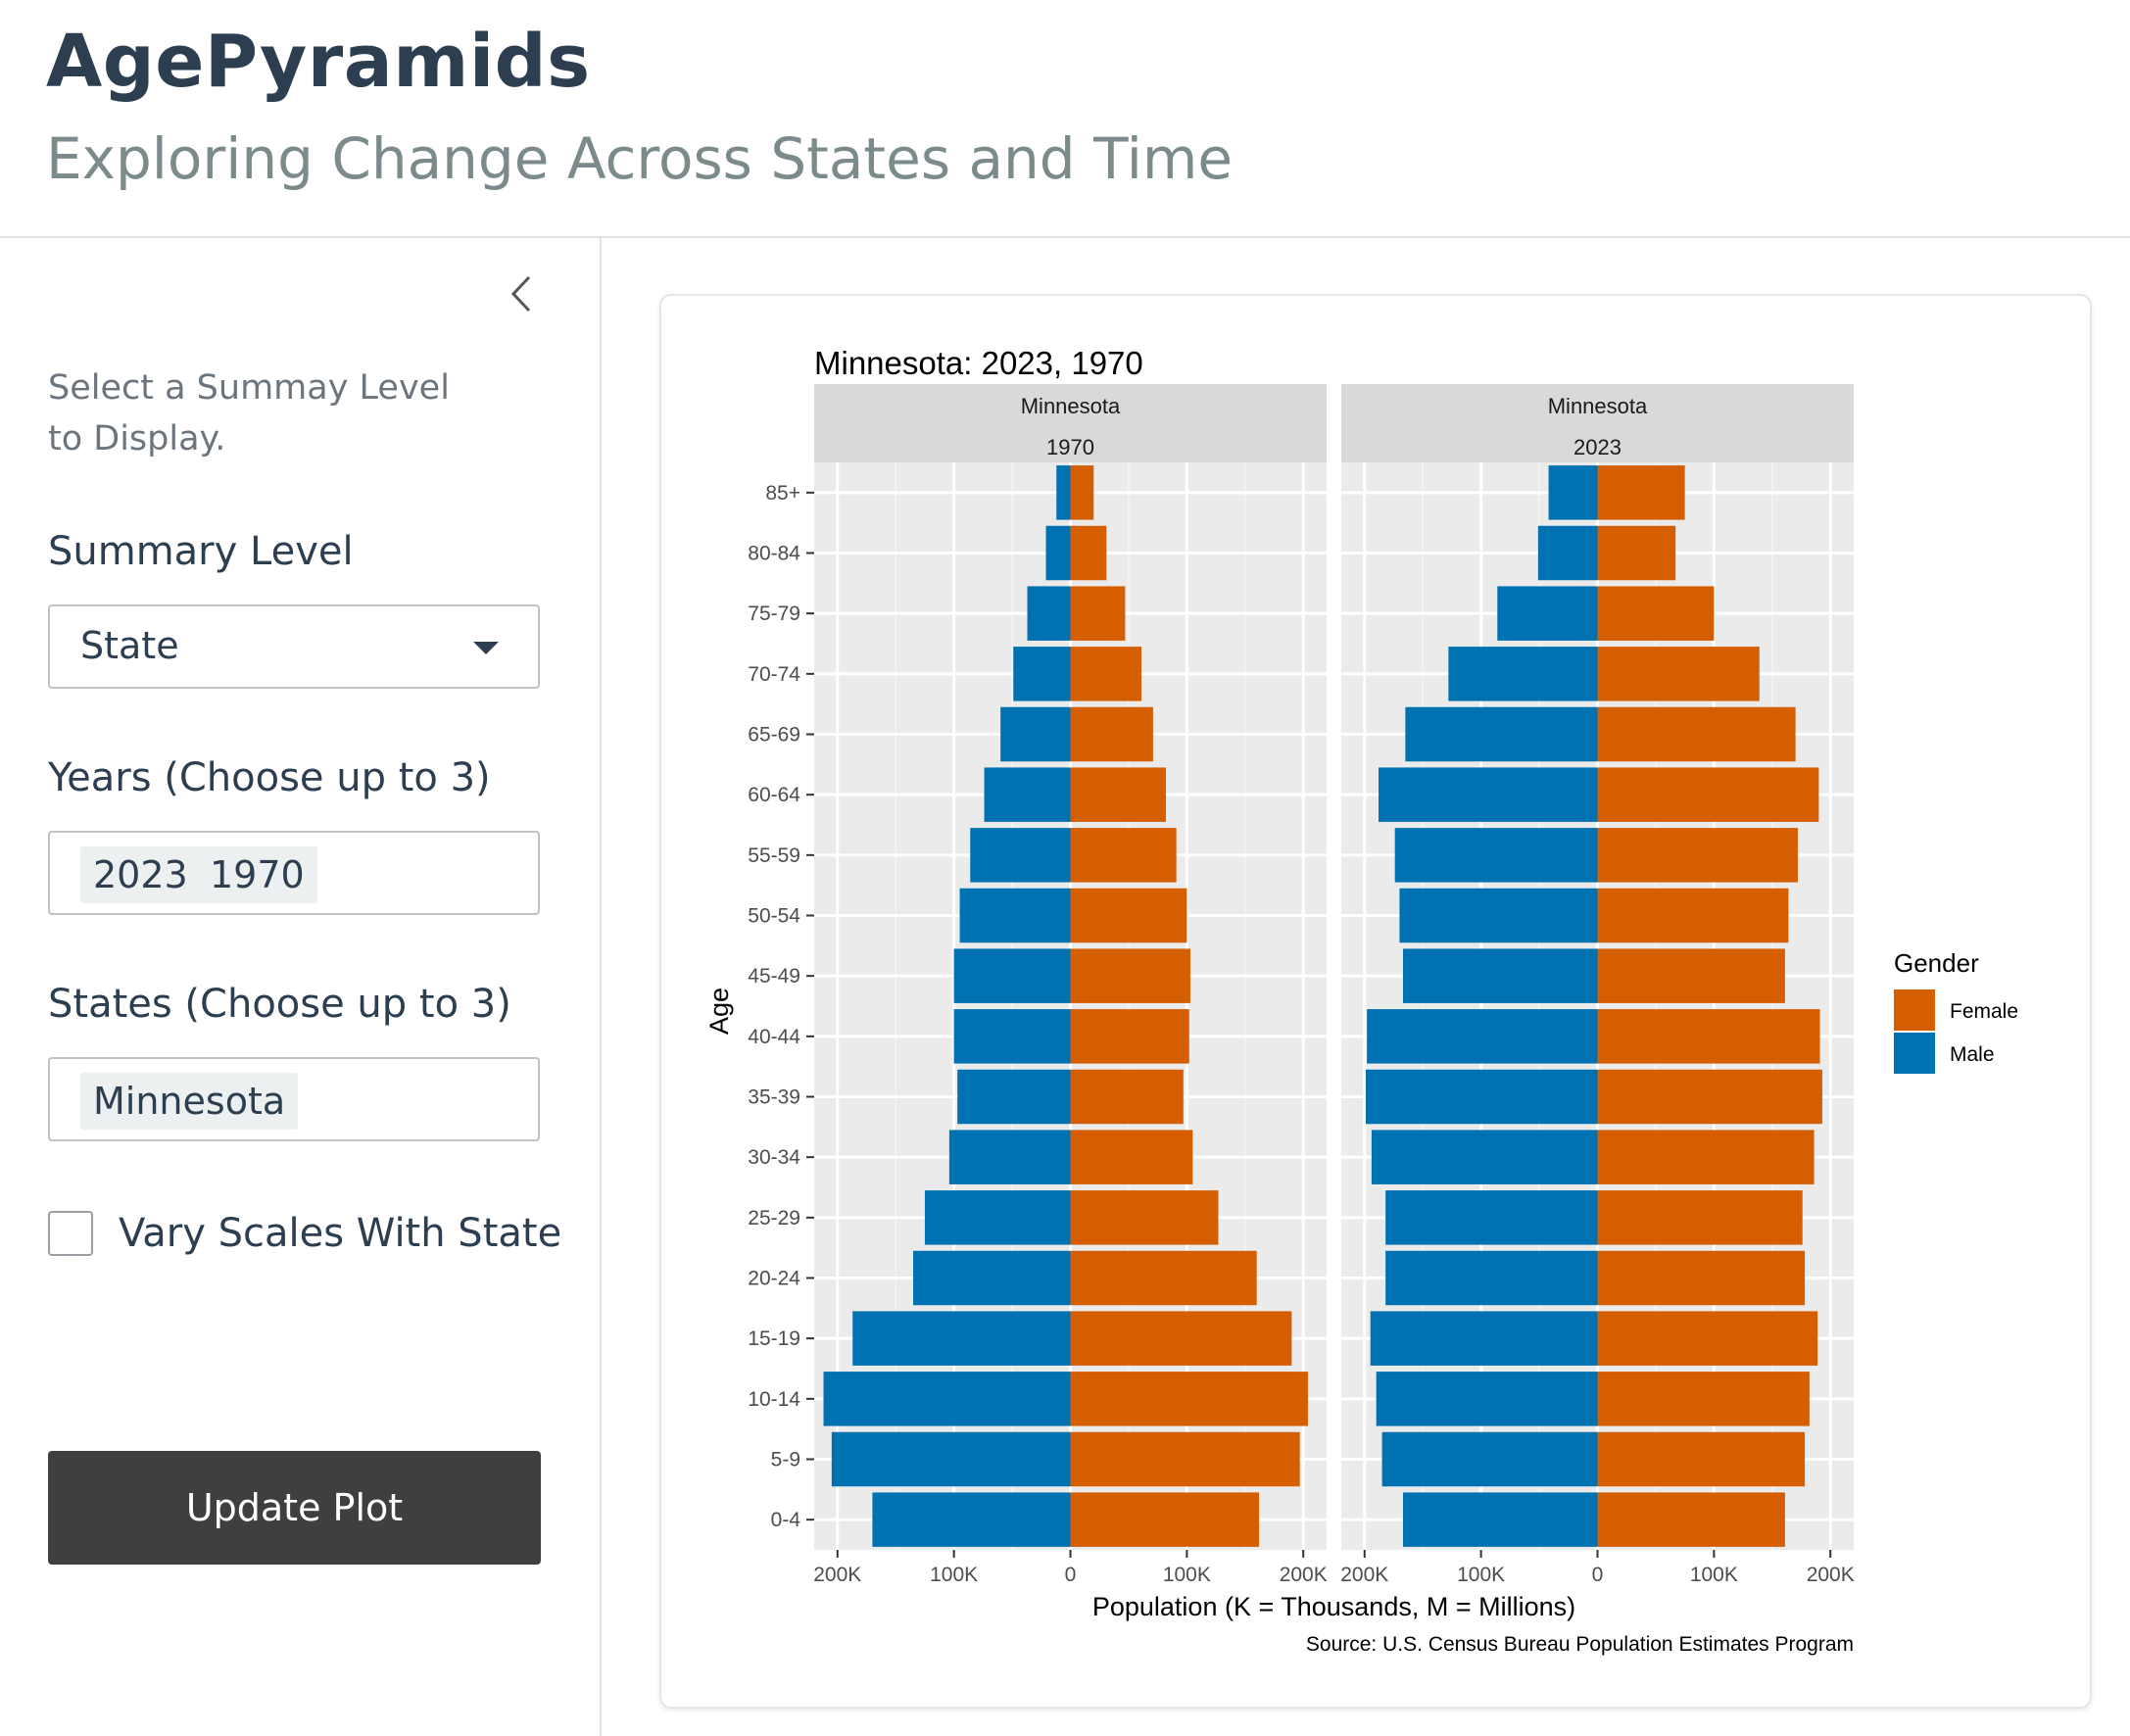  I want to click on year-chip: 2023, so click(140, 875).